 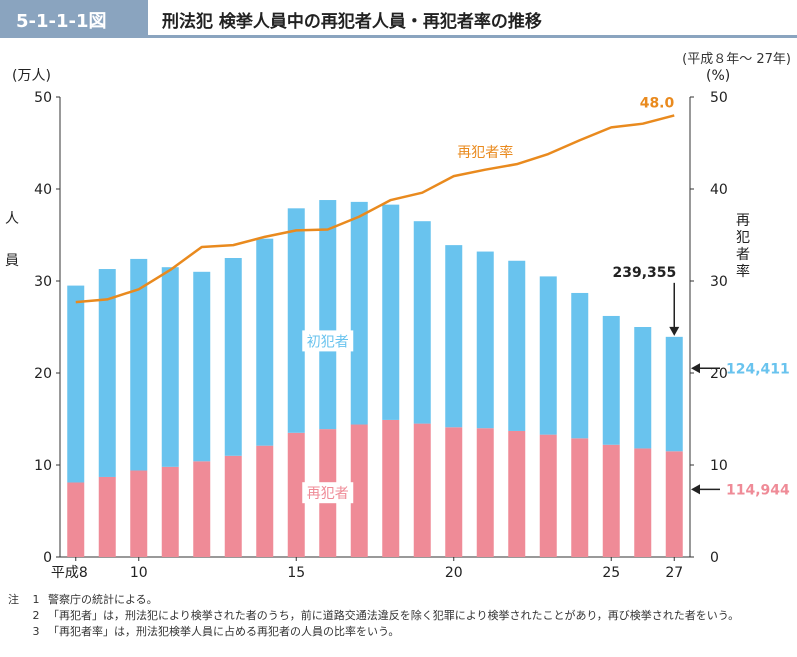 What do you see at coordinates (743, 221) in the screenshot?
I see `right-axis-title-char: 再` at bounding box center [743, 221].